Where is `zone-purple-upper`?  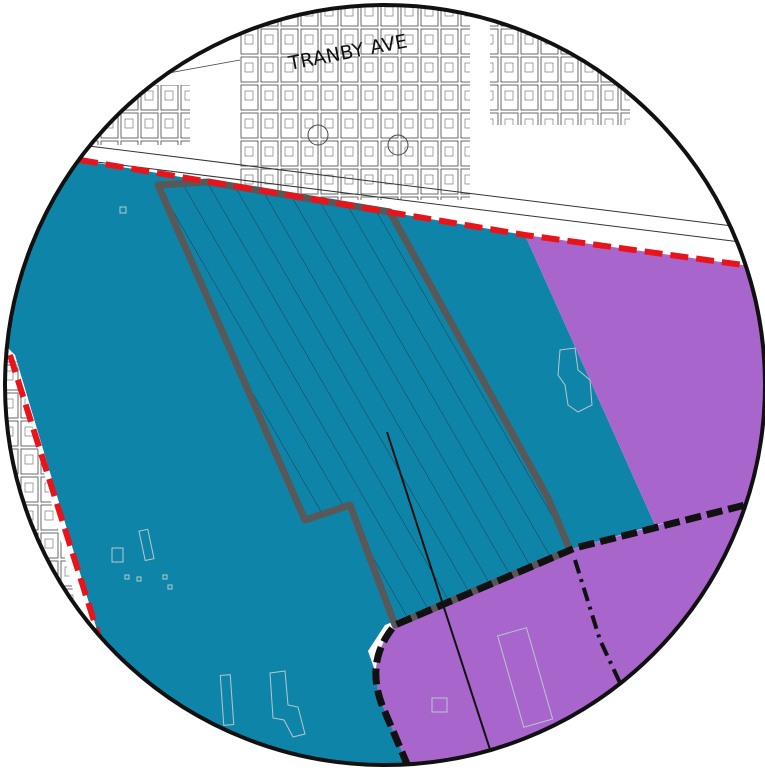 zone-purple-upper is located at coordinates (645, 380).